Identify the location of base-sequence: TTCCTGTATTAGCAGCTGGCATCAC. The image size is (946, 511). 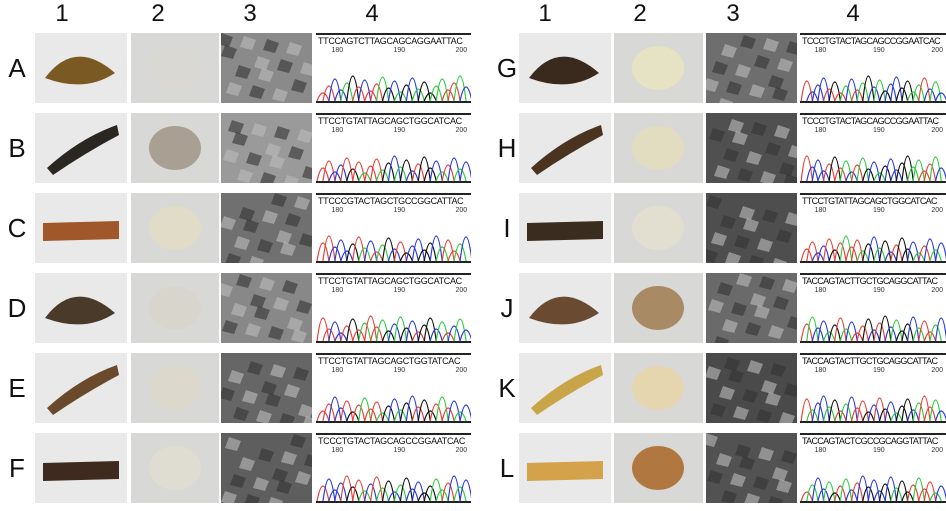
(390, 281).